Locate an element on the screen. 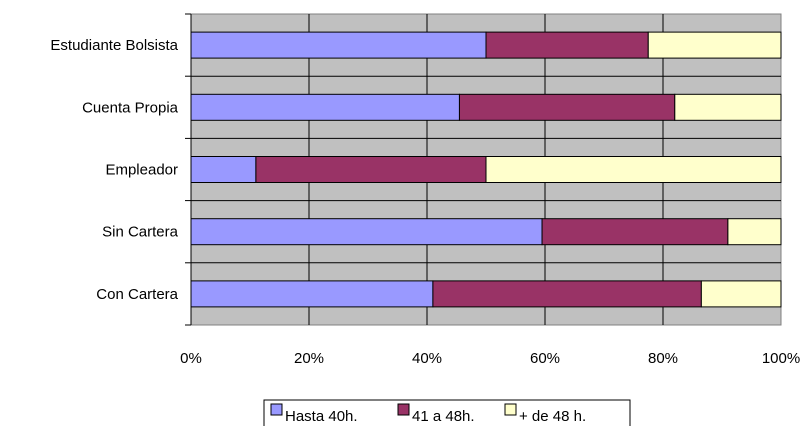 The image size is (808, 426). category-label: Estudiante Bolsista is located at coordinates (114, 45).